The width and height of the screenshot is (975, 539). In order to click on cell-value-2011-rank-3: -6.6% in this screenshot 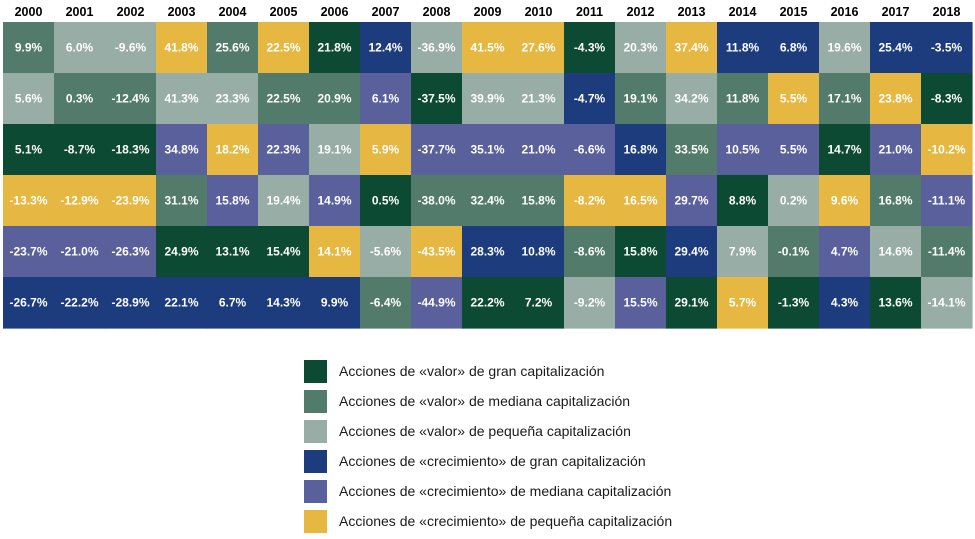, I will do `click(590, 150)`.